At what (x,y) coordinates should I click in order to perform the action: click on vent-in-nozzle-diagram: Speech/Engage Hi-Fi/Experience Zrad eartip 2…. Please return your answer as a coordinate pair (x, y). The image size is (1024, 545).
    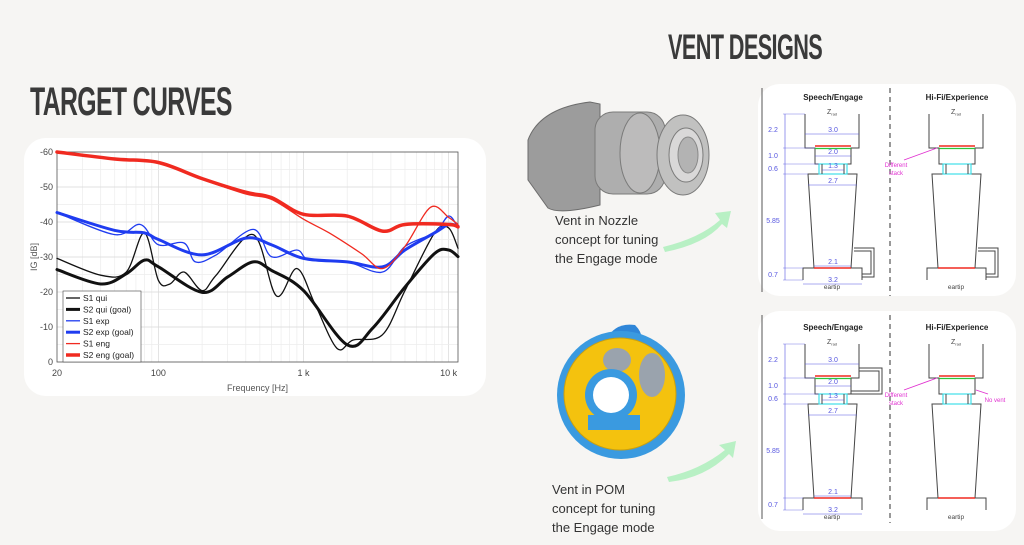
    Looking at the image, I should click on (880, 192).